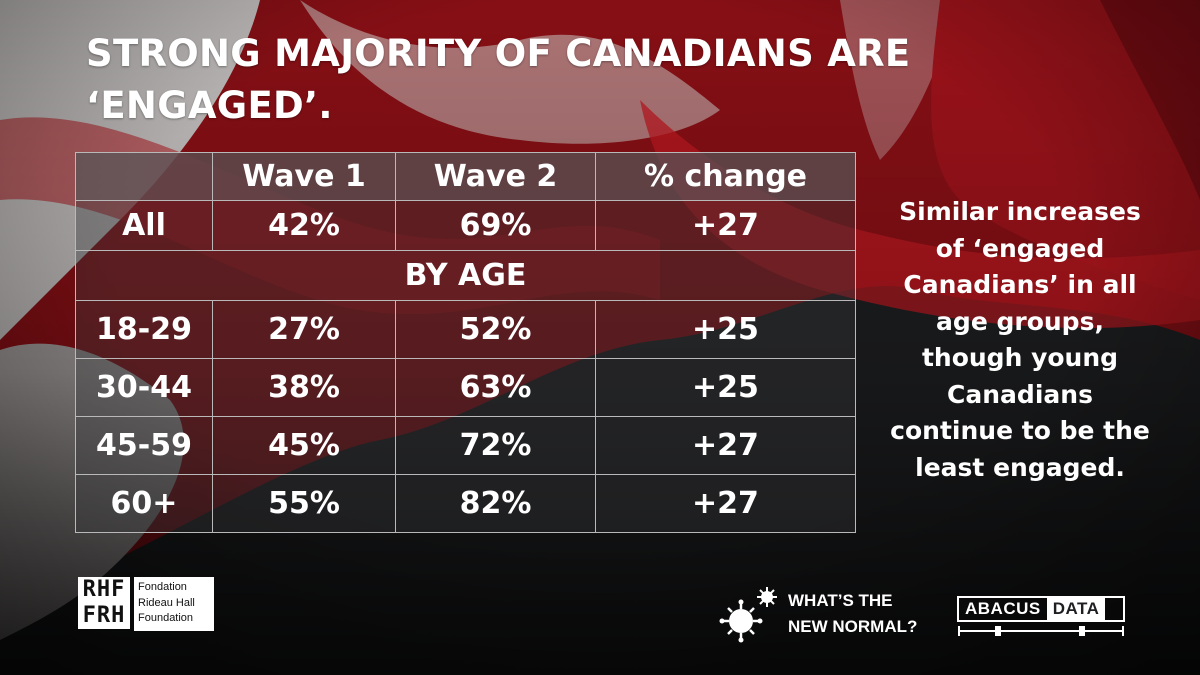 This screenshot has width=1200, height=675. I want to click on wave1-value: 45%, so click(304, 445).